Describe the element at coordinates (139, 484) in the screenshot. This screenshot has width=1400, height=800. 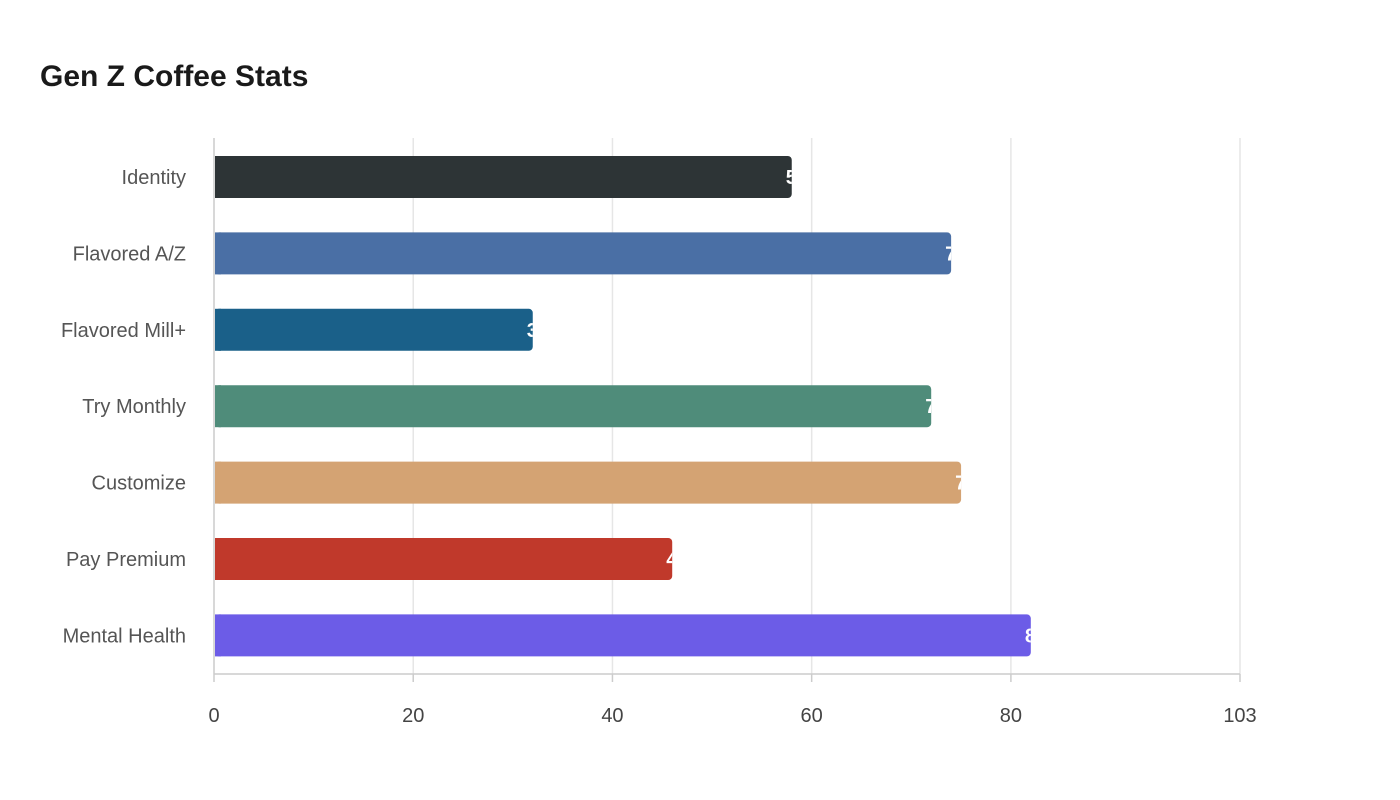
I see `category-label: Customize` at that location.